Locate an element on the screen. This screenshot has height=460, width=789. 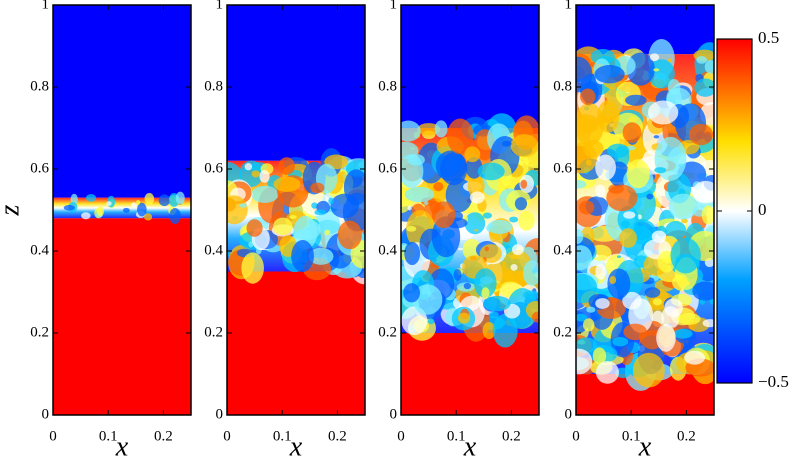
y-tick-label: 0.6 is located at coordinates (39, 168).